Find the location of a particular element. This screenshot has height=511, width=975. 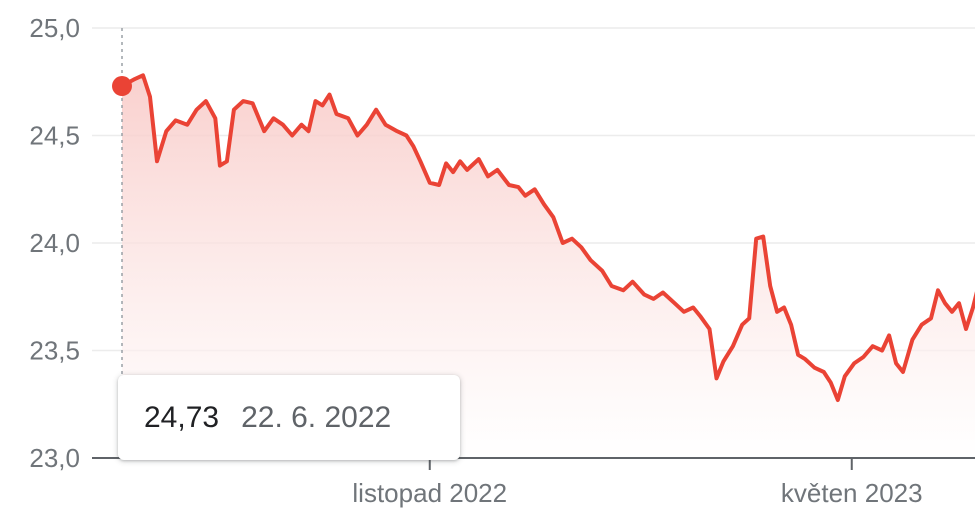

tooltip-date: 22. 6. 2022 is located at coordinates (316, 417).